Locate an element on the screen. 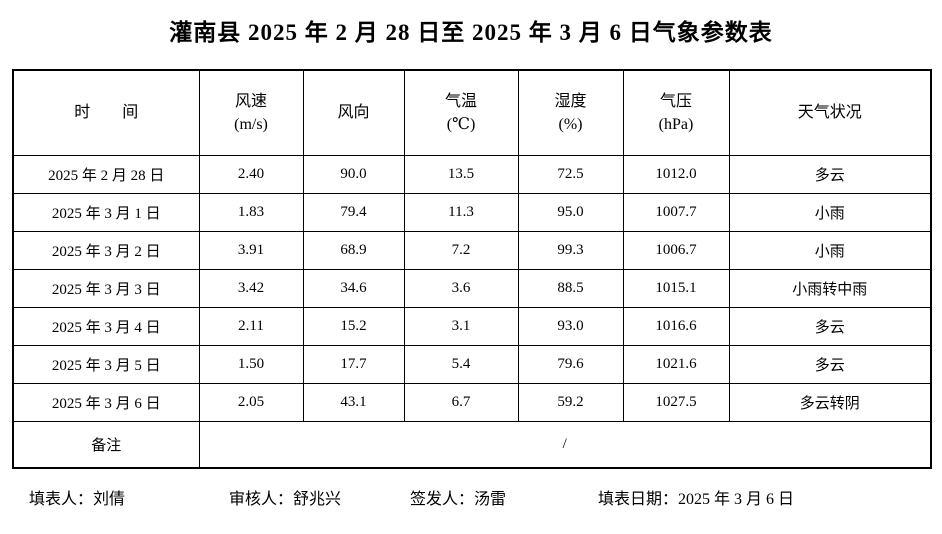  wind-speed-cell: 2.11 is located at coordinates (251, 326).